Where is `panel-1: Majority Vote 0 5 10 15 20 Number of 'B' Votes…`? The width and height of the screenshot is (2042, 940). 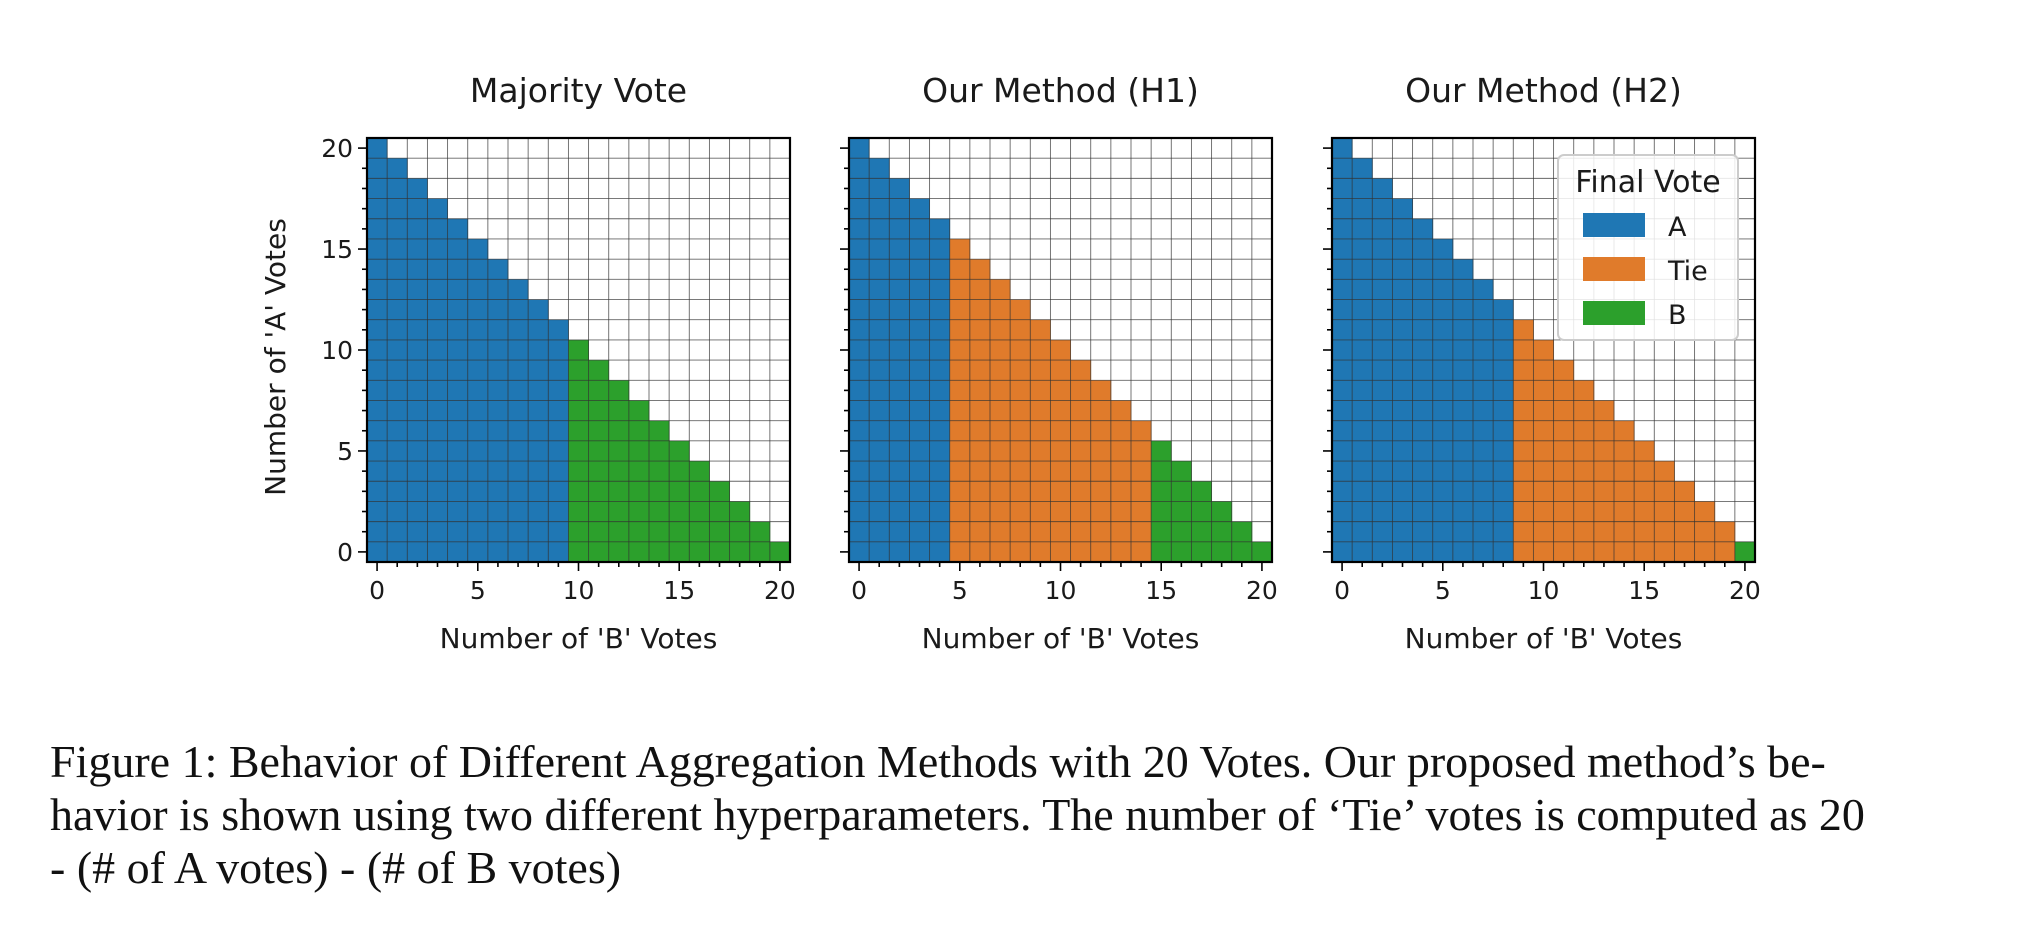 panel-1: Majority Vote 0 5 10 15 20 Number of 'B' Votes… is located at coordinates (558, 363).